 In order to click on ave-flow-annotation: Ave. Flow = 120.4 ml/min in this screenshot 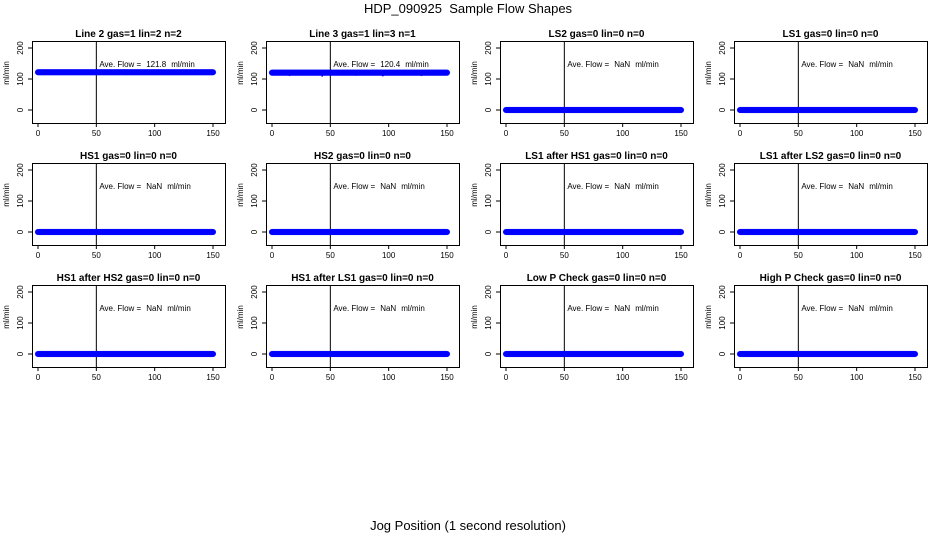, I will do `click(380, 64)`.